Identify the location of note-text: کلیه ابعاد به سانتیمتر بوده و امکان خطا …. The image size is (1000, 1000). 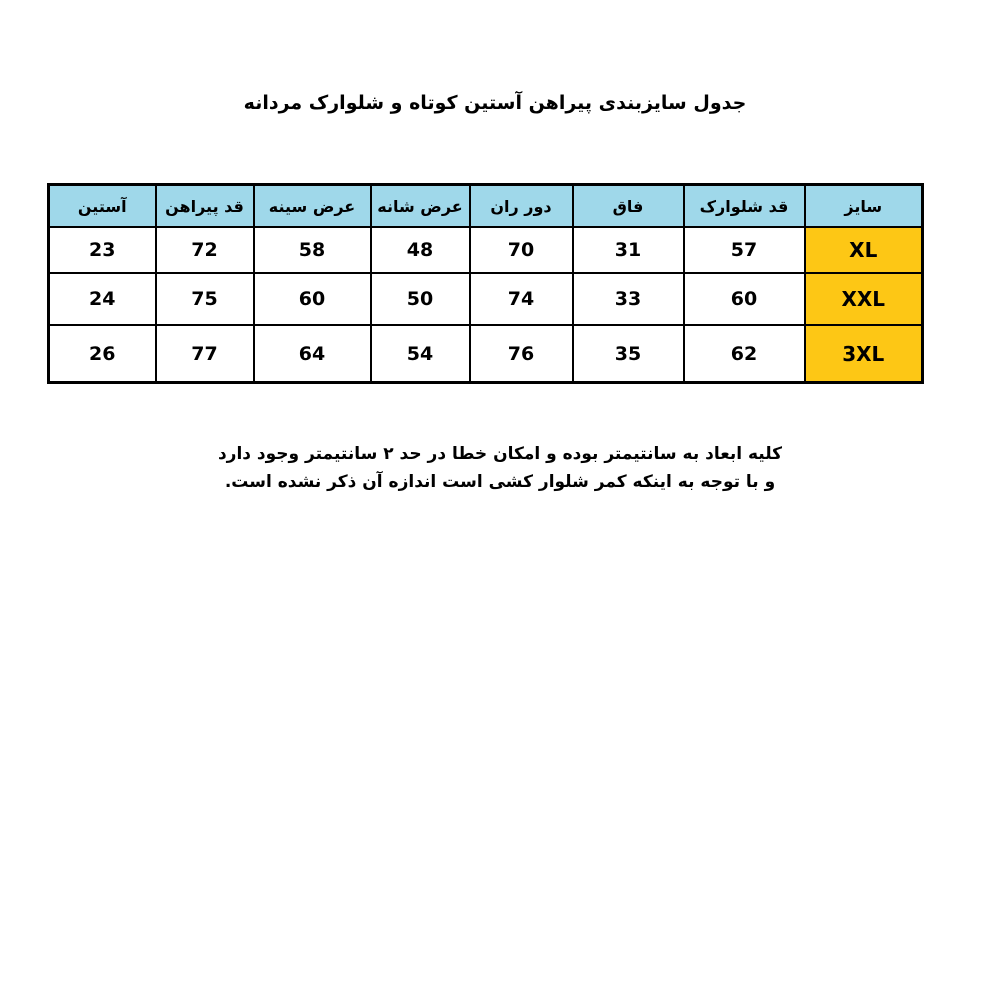
(500, 468).